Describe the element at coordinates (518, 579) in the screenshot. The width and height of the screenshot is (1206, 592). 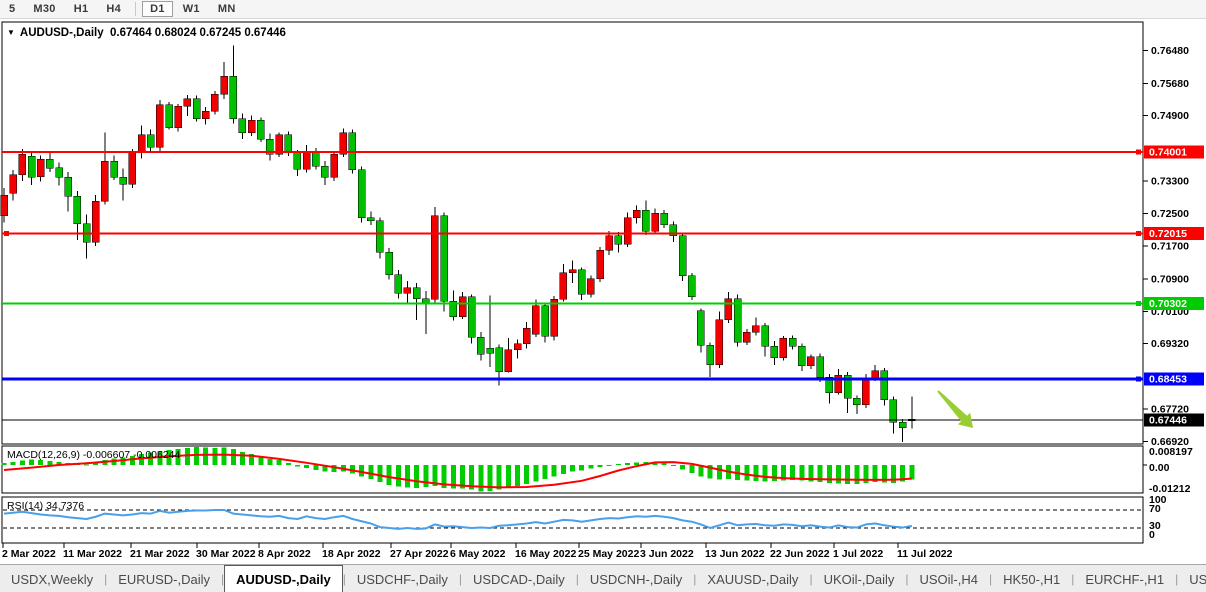
I see `tab-usdcad-daily: USDCAD-,Daily` at that location.